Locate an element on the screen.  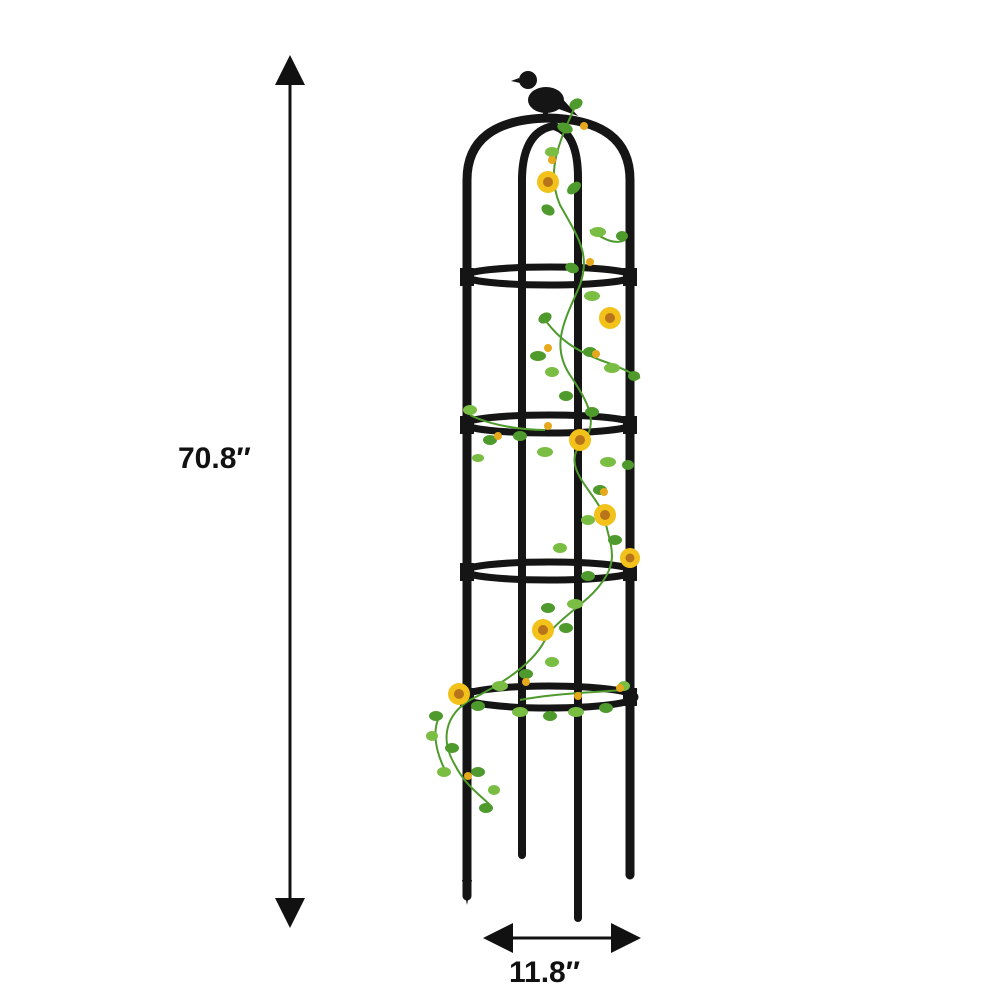
dome-arch-inner is located at coordinates (550, 196).